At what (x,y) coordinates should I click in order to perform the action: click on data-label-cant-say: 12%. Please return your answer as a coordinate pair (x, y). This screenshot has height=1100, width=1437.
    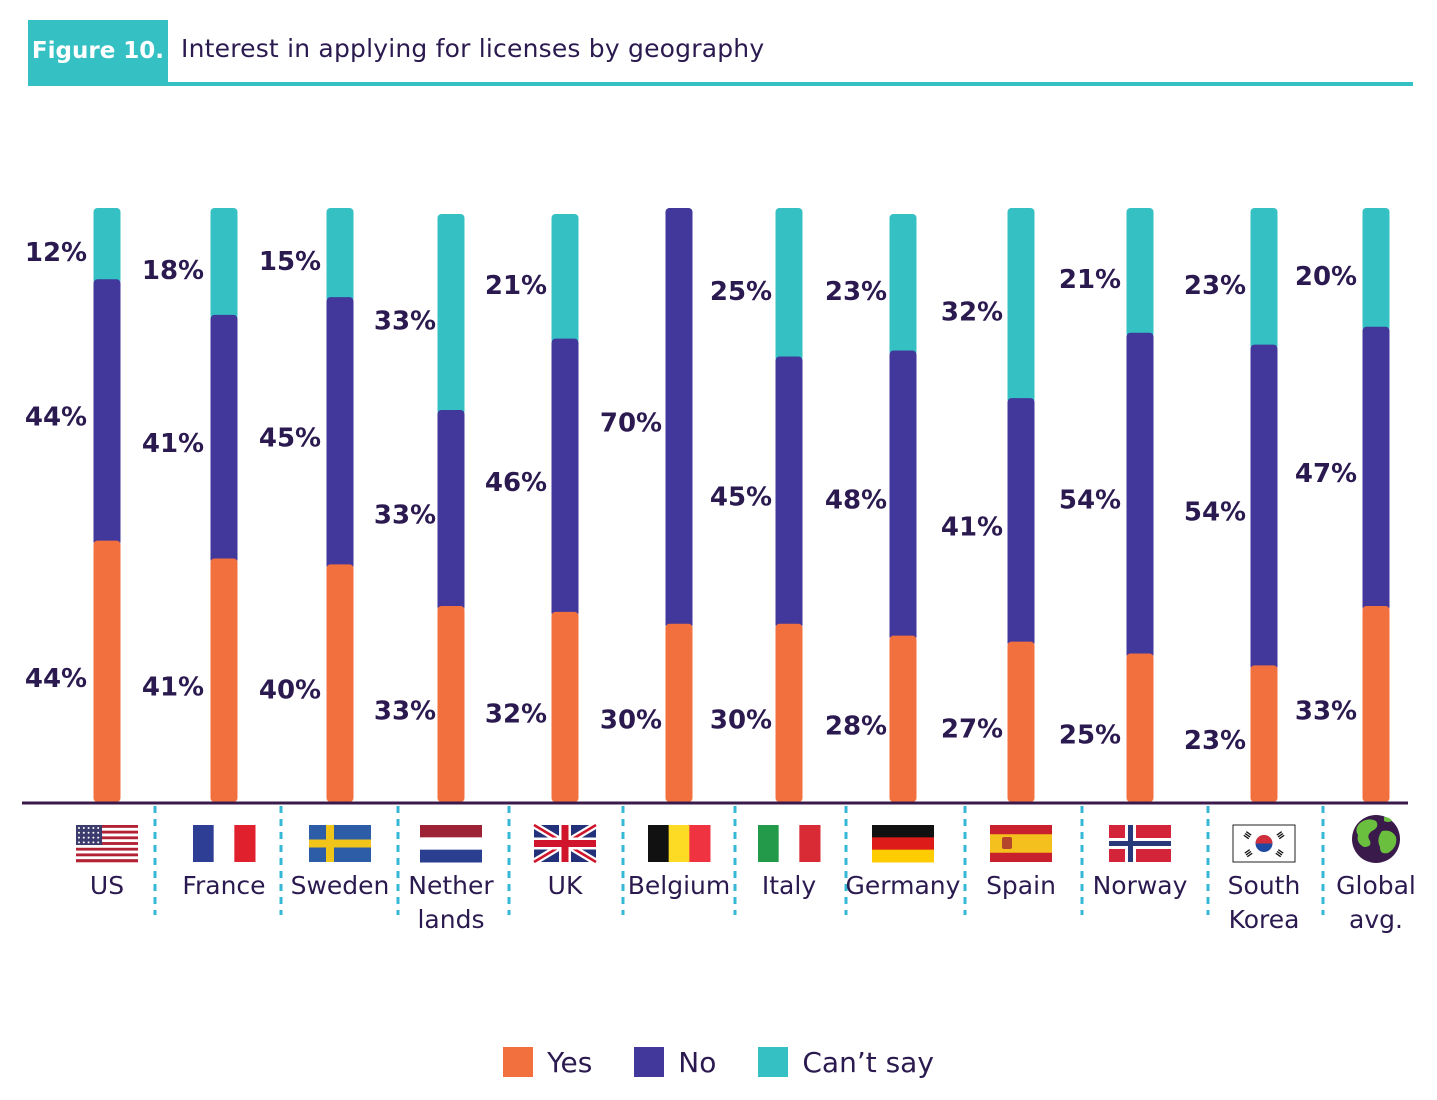
    Looking at the image, I should click on (56, 253).